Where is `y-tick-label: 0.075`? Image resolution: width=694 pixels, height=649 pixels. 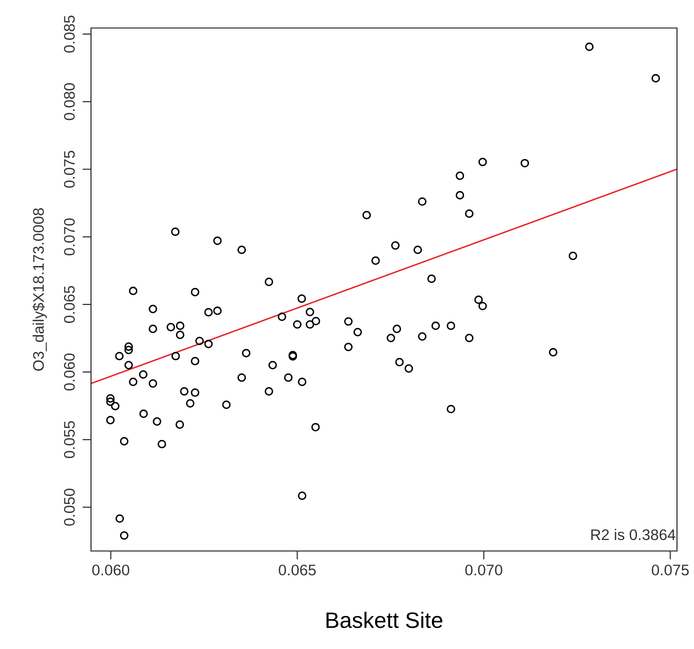
y-tick-label: 0.075 is located at coordinates (69, 169).